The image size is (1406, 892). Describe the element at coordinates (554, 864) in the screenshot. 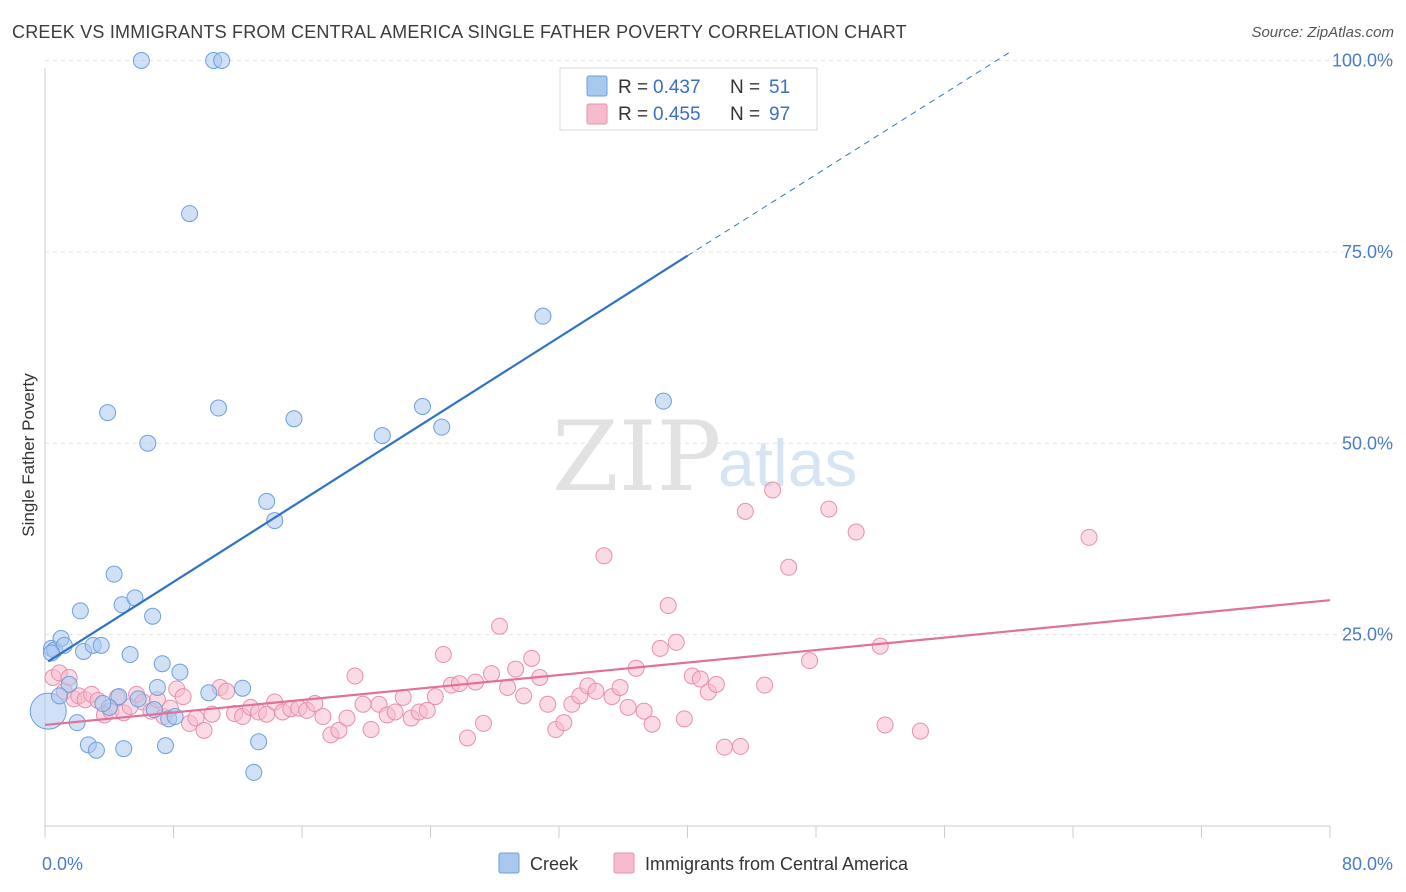

I see `bottom-legend-label-creek: Creek` at that location.